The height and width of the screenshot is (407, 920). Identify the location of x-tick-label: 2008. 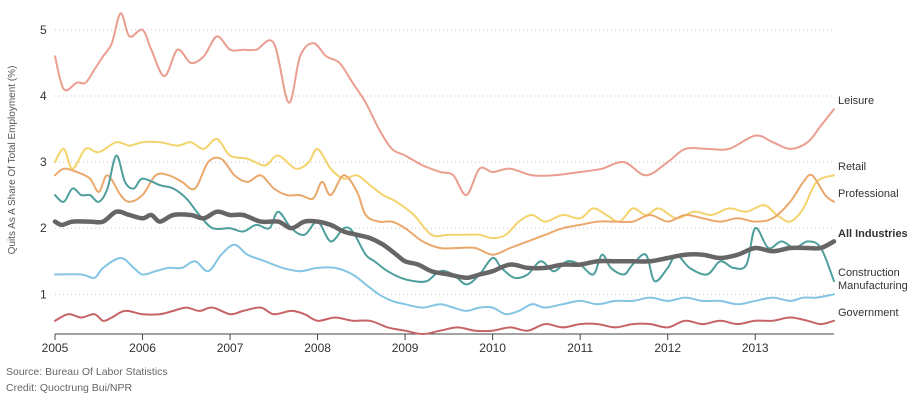
(317, 348).